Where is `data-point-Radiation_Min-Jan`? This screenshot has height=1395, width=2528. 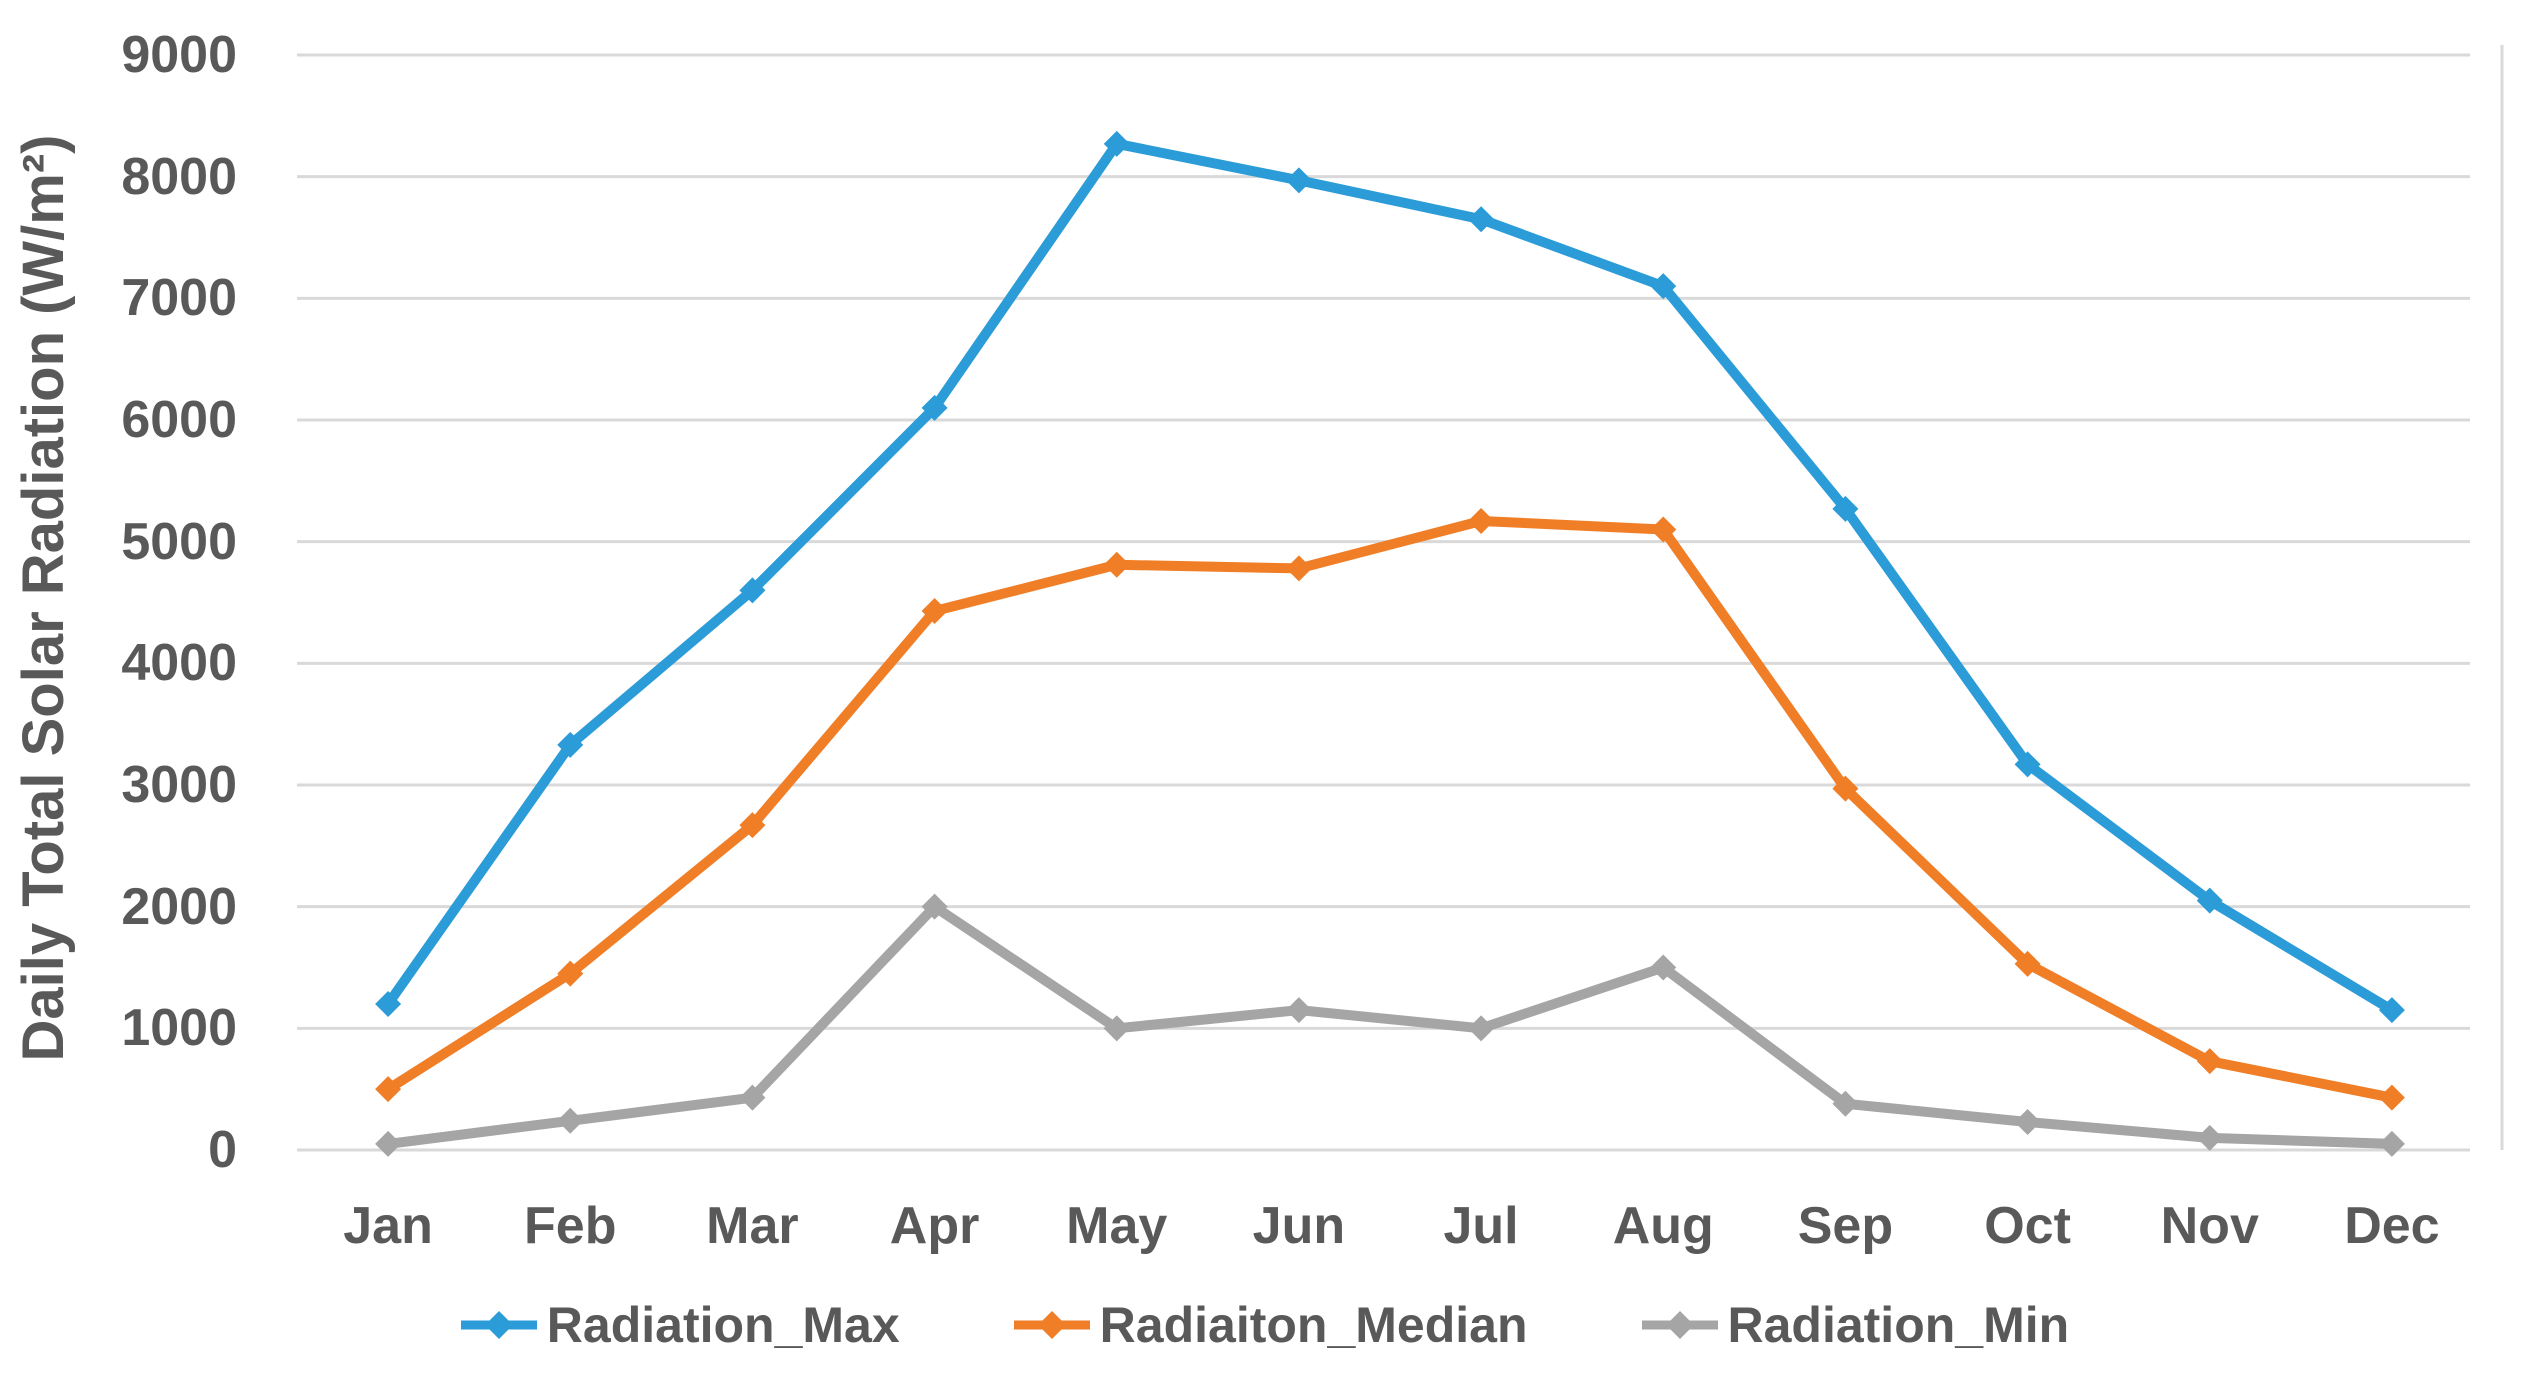 data-point-Radiation_Min-Jan is located at coordinates (388, 1143).